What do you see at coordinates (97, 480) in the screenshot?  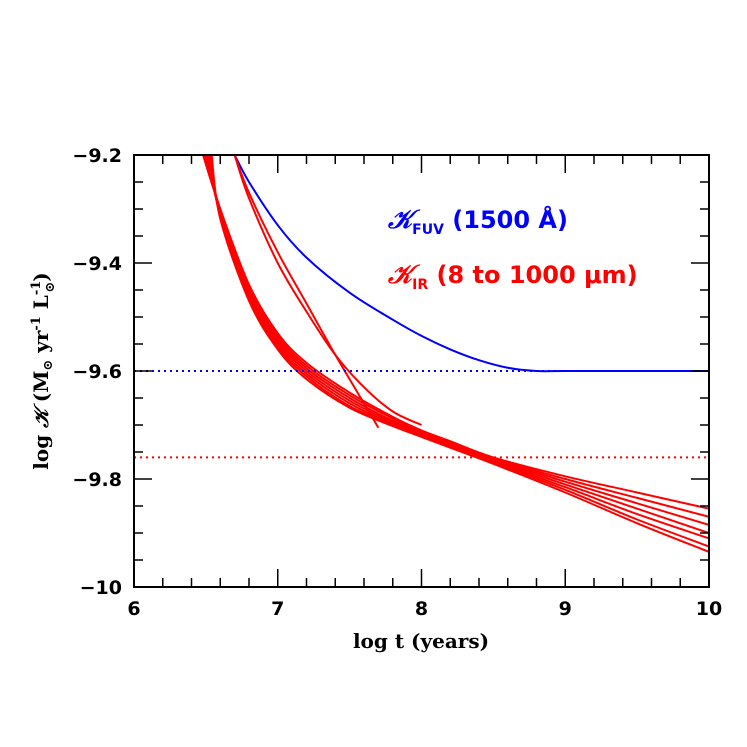 I see `y-tick-label: −9.8` at bounding box center [97, 480].